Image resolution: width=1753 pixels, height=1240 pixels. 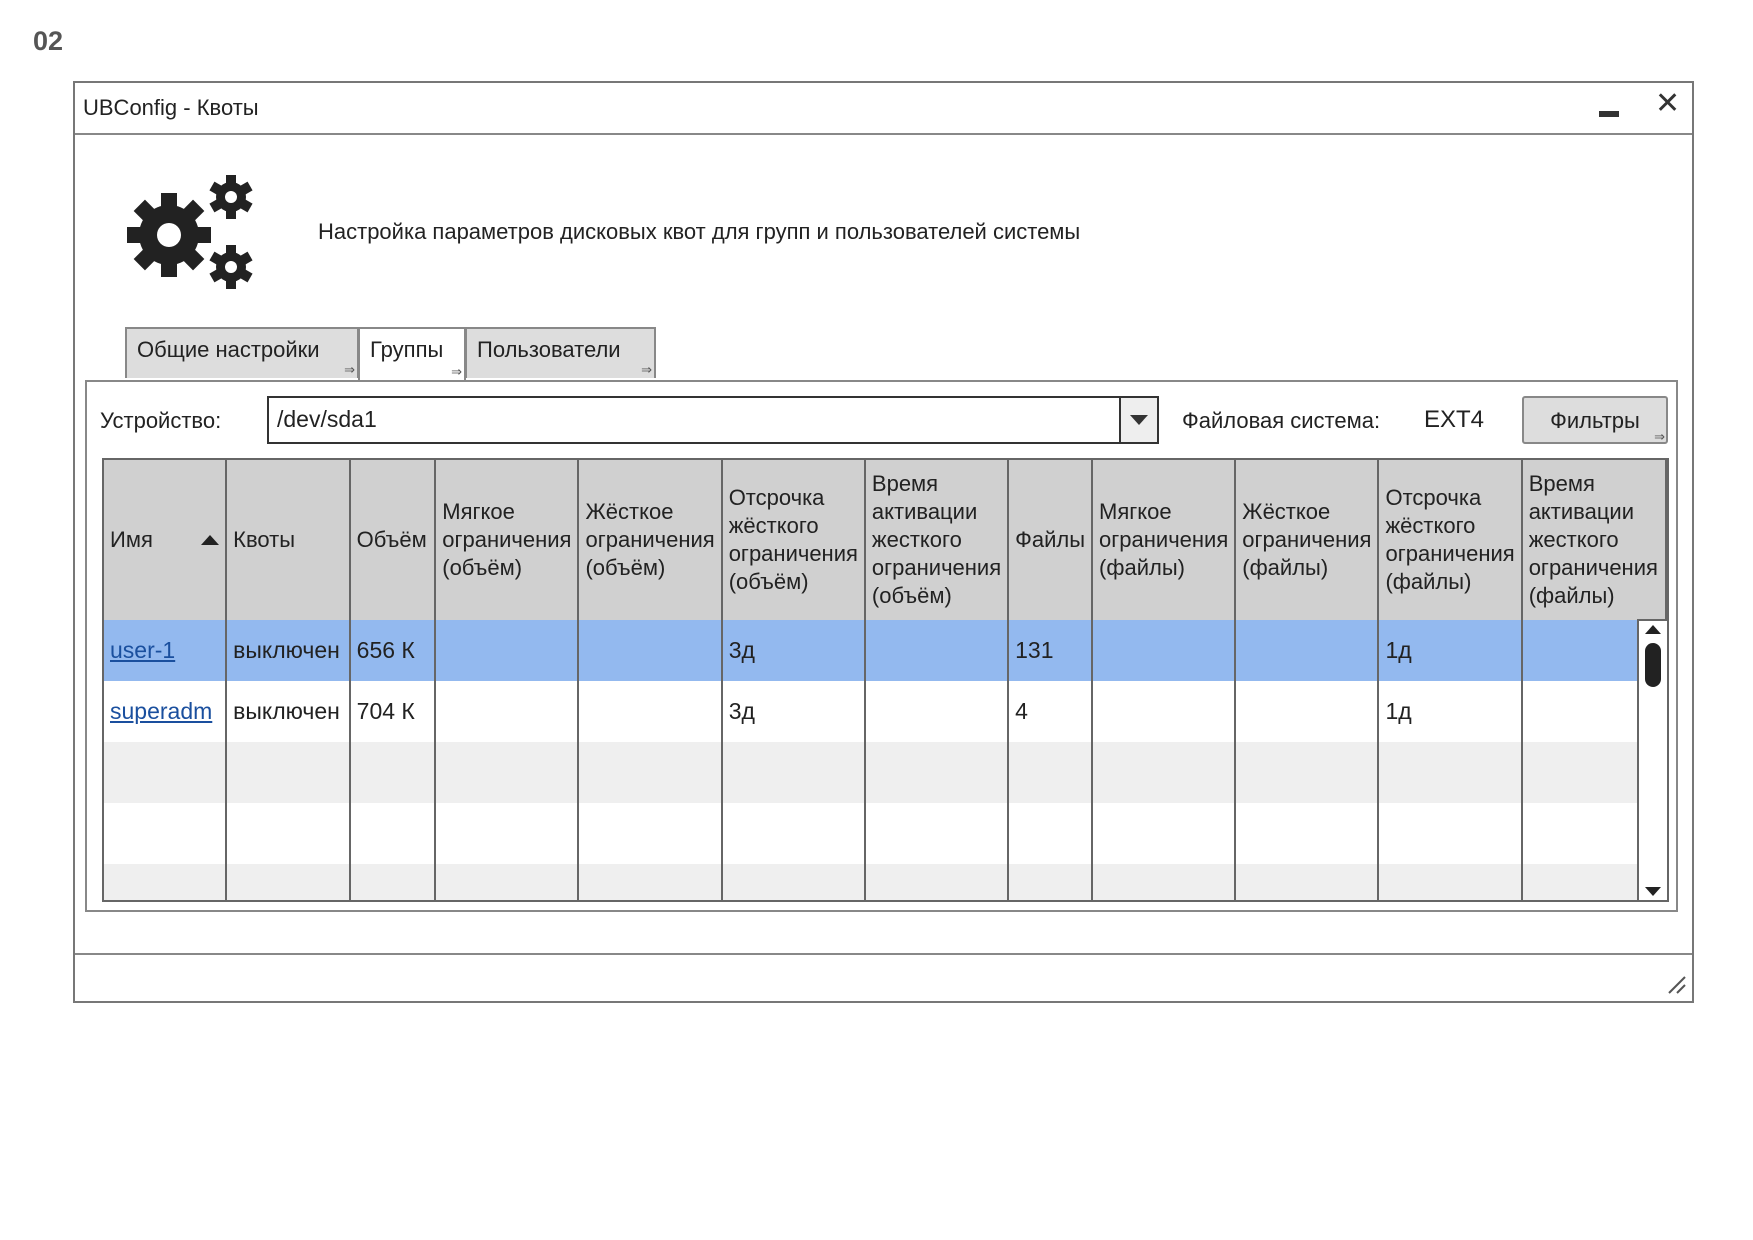 I want to click on column-header-label: Объём, so click(x=391, y=539).